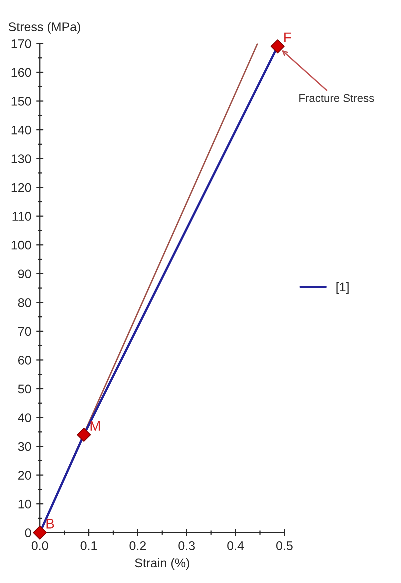  I want to click on y-tick-label: 150, so click(22, 101).